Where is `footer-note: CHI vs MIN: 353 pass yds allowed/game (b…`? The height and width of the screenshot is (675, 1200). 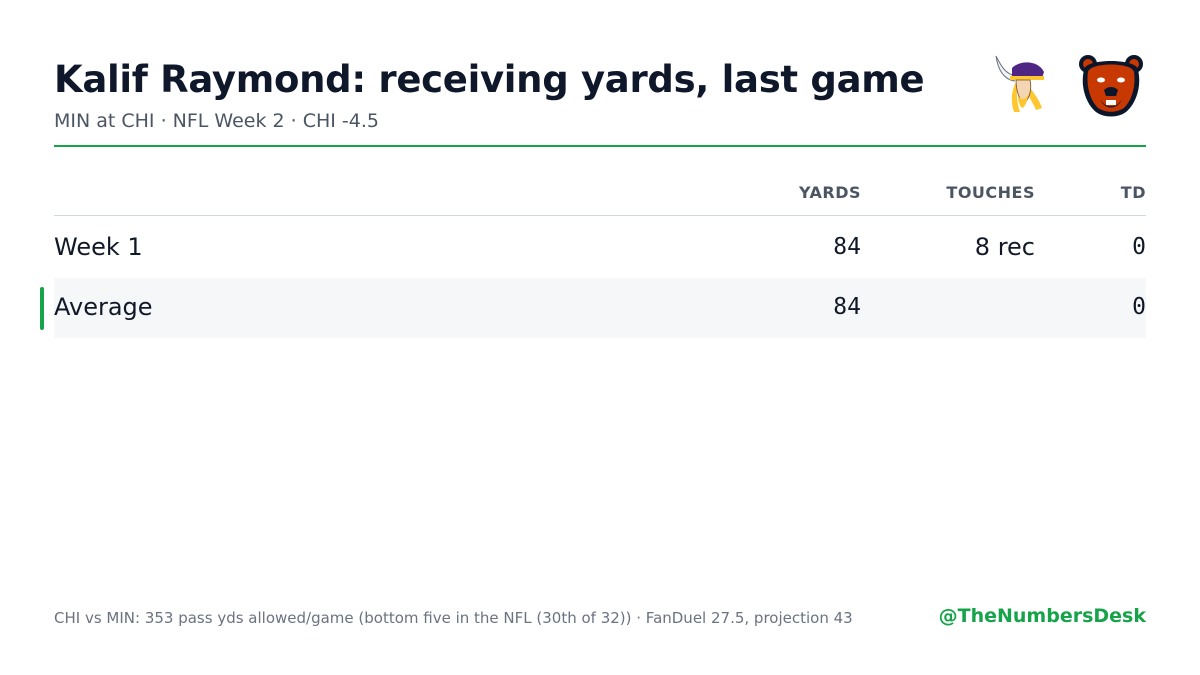
footer-note: CHI vs MIN: 353 pass yds allowed/game (b… is located at coordinates (453, 618).